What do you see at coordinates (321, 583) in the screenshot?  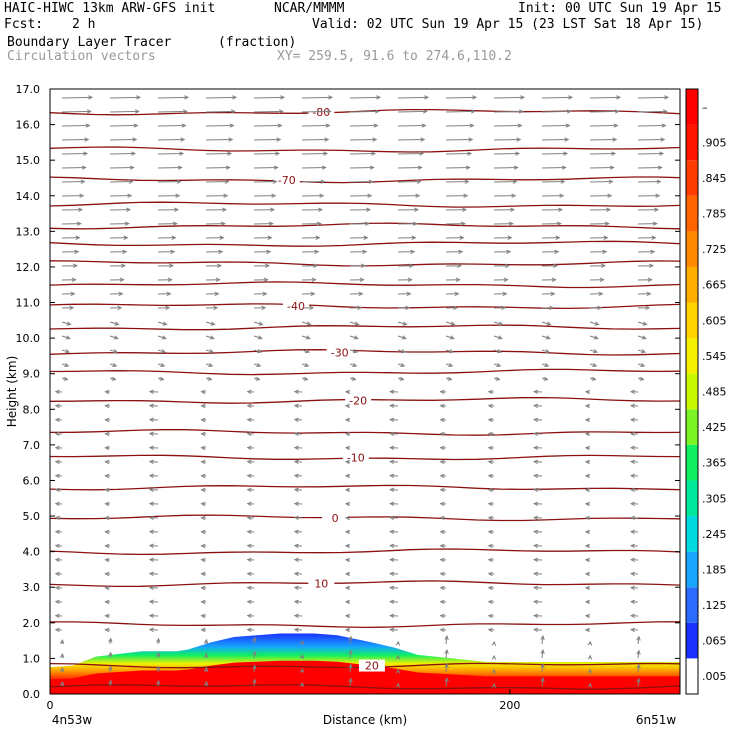 I see `contour-label-bg` at bounding box center [321, 583].